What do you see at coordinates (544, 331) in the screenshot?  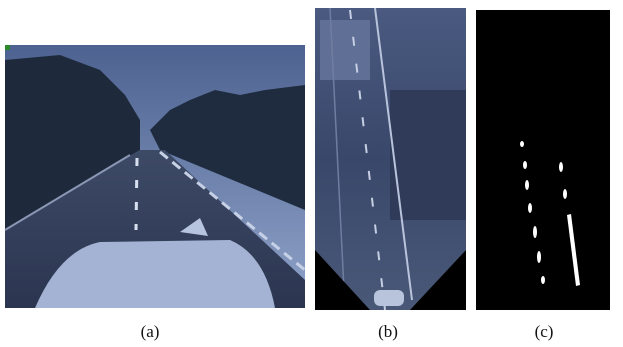 I see `caption: (c)` at bounding box center [544, 331].